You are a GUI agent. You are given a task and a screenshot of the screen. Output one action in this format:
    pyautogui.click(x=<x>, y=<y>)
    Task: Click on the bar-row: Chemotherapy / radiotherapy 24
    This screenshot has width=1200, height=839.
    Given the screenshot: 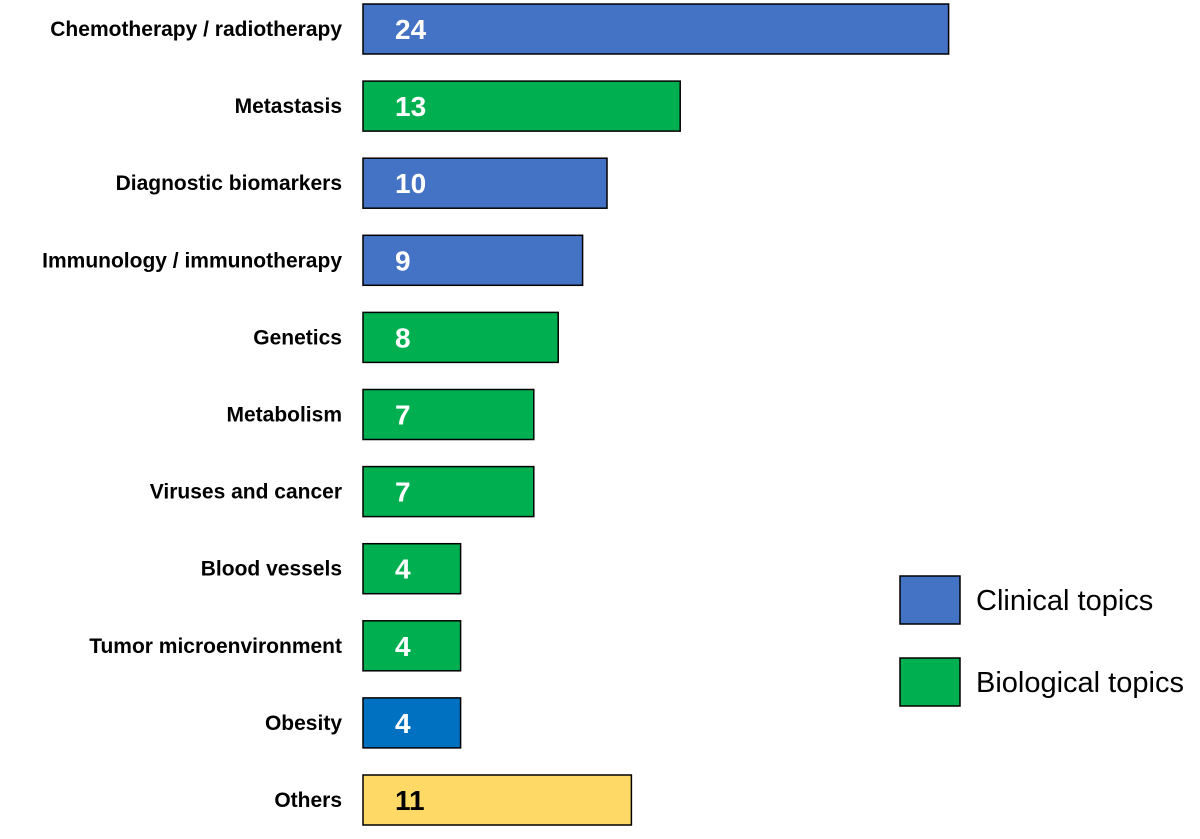 What is the action you would take?
    pyautogui.click(x=500, y=29)
    